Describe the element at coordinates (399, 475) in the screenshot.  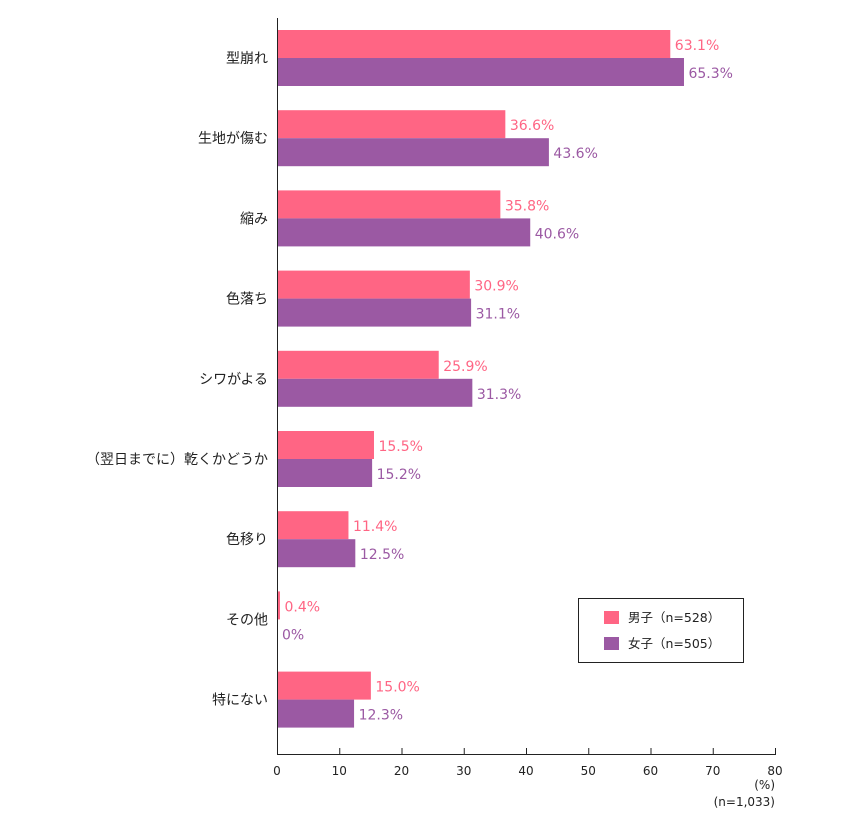
I see `value-label-female-kawaku-kadouka: 15.2%` at that location.